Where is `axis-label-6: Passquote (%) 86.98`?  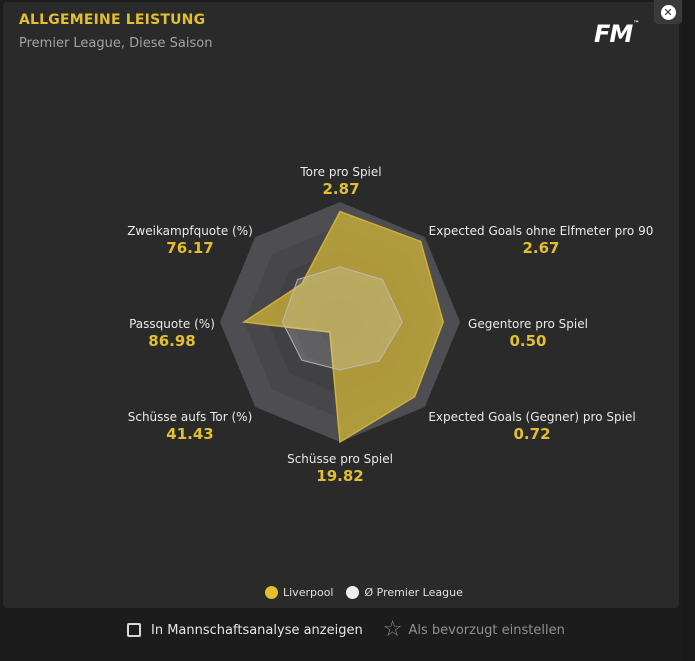 axis-label-6: Passquote (%) 86.98 is located at coordinates (172, 333).